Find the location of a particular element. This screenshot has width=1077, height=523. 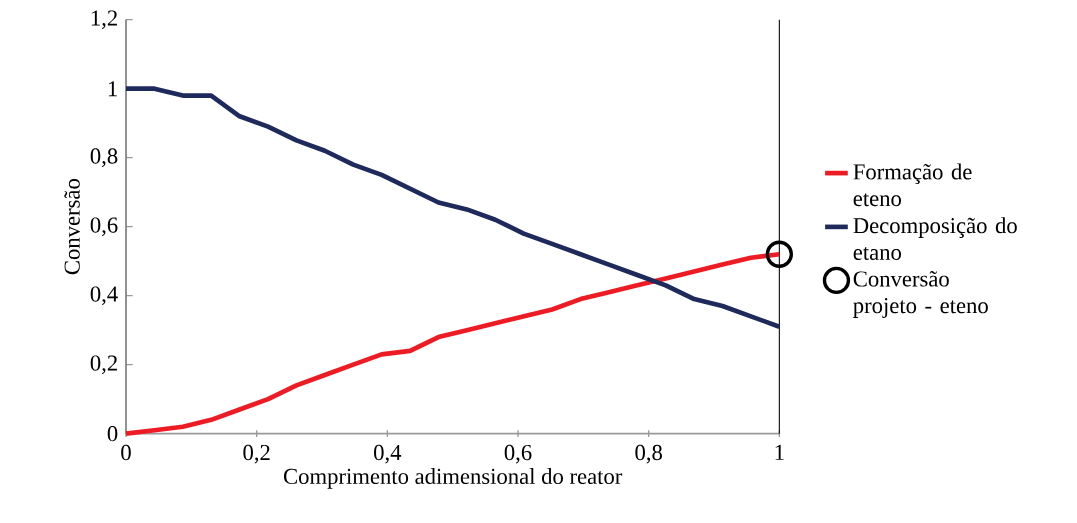

legend-label: Formação de eteno is located at coordinates (912, 185).